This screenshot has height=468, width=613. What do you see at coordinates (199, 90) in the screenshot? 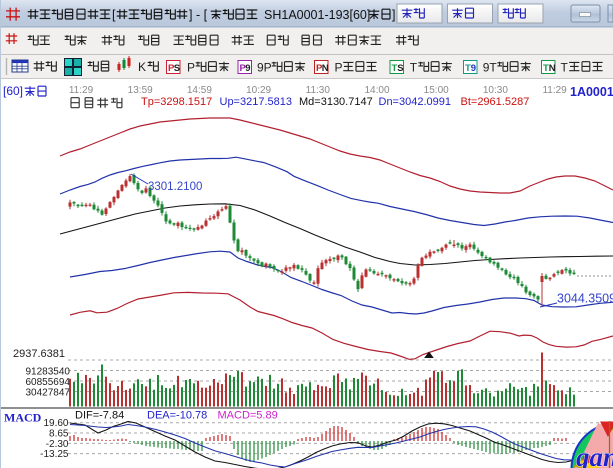
I see `svg-text: 14:59` at bounding box center [199, 90].